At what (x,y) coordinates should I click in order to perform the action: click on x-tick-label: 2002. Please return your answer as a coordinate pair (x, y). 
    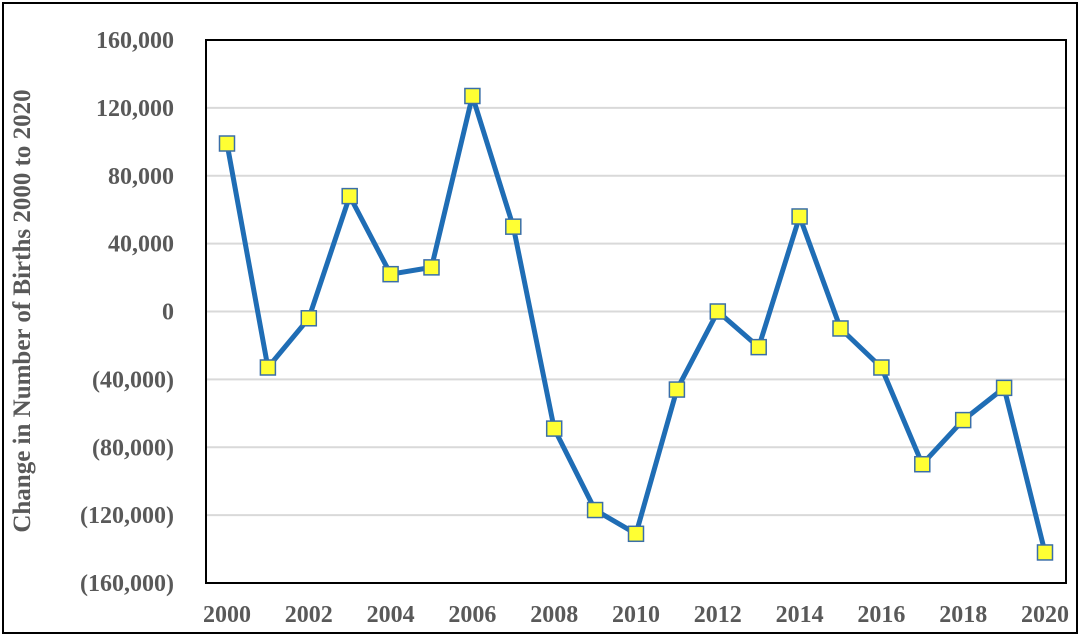
    Looking at the image, I should click on (309, 615).